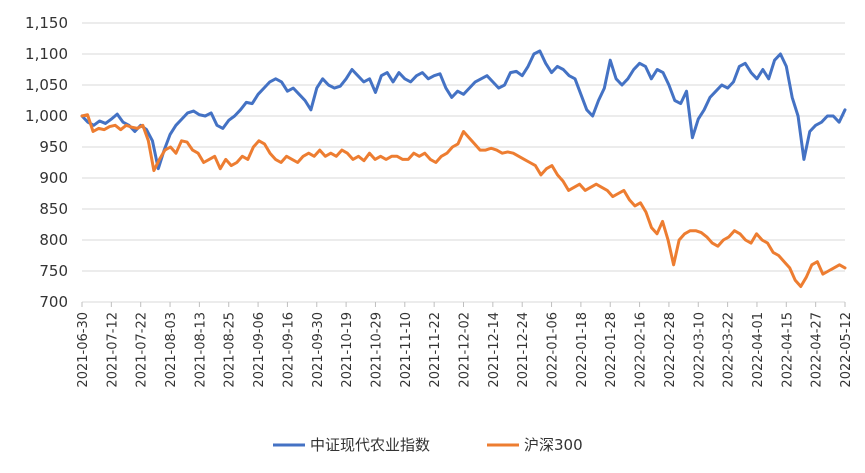 The image size is (865, 473). I want to click on x-tick-label: 2022-04-27, so click(817, 350).